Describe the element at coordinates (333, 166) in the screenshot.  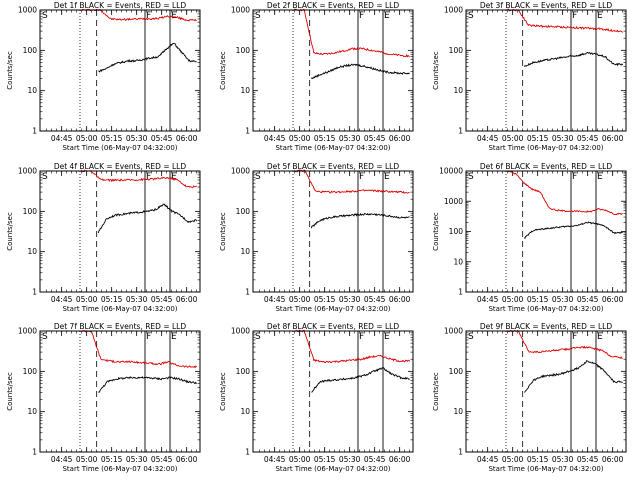
I see `plot-title: Det 5f BLACK = Events, RED = LLD` at that location.